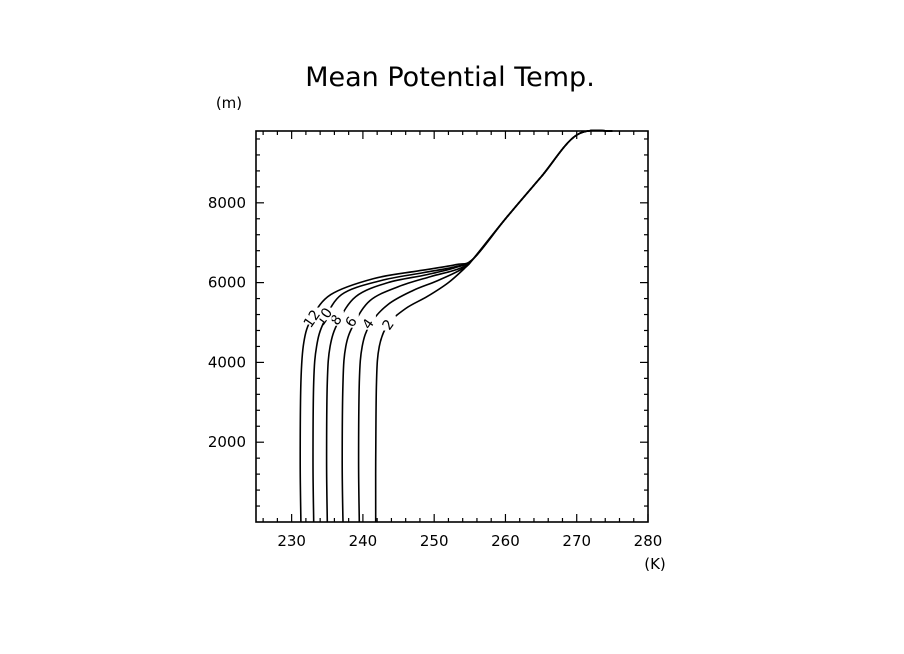 This screenshot has width=904, height=654. I want to click on x-tick-label: 240, so click(363, 541).